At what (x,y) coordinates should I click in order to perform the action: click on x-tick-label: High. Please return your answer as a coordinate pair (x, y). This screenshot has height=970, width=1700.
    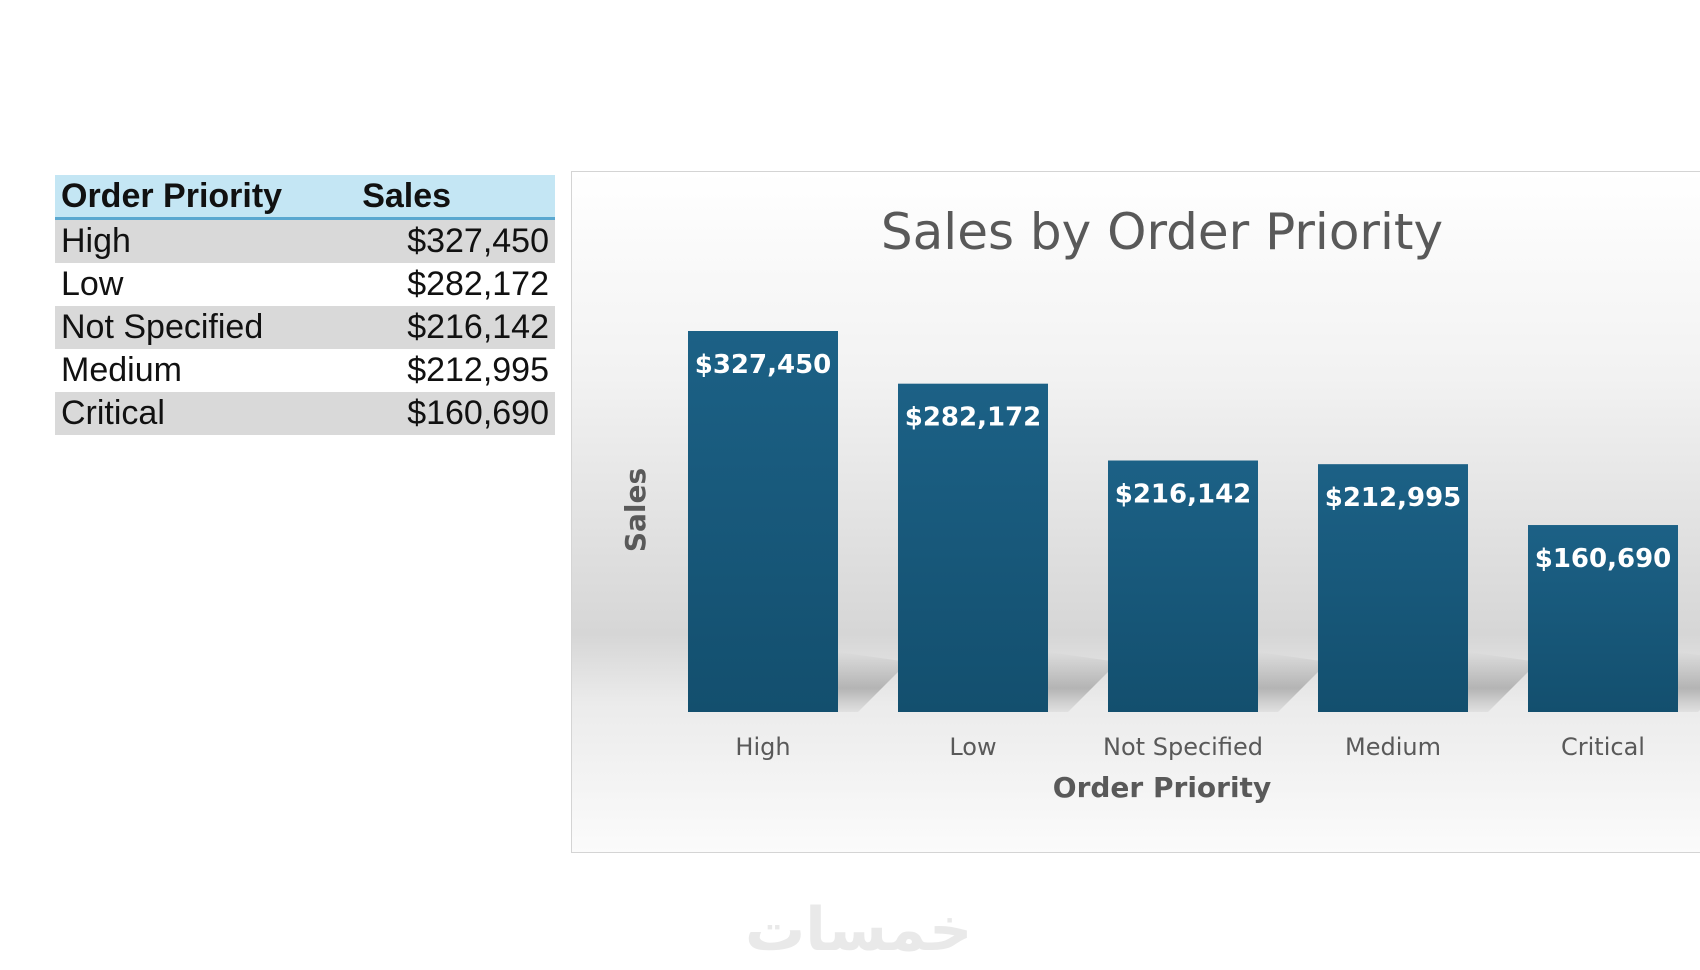
    Looking at the image, I should click on (762, 747).